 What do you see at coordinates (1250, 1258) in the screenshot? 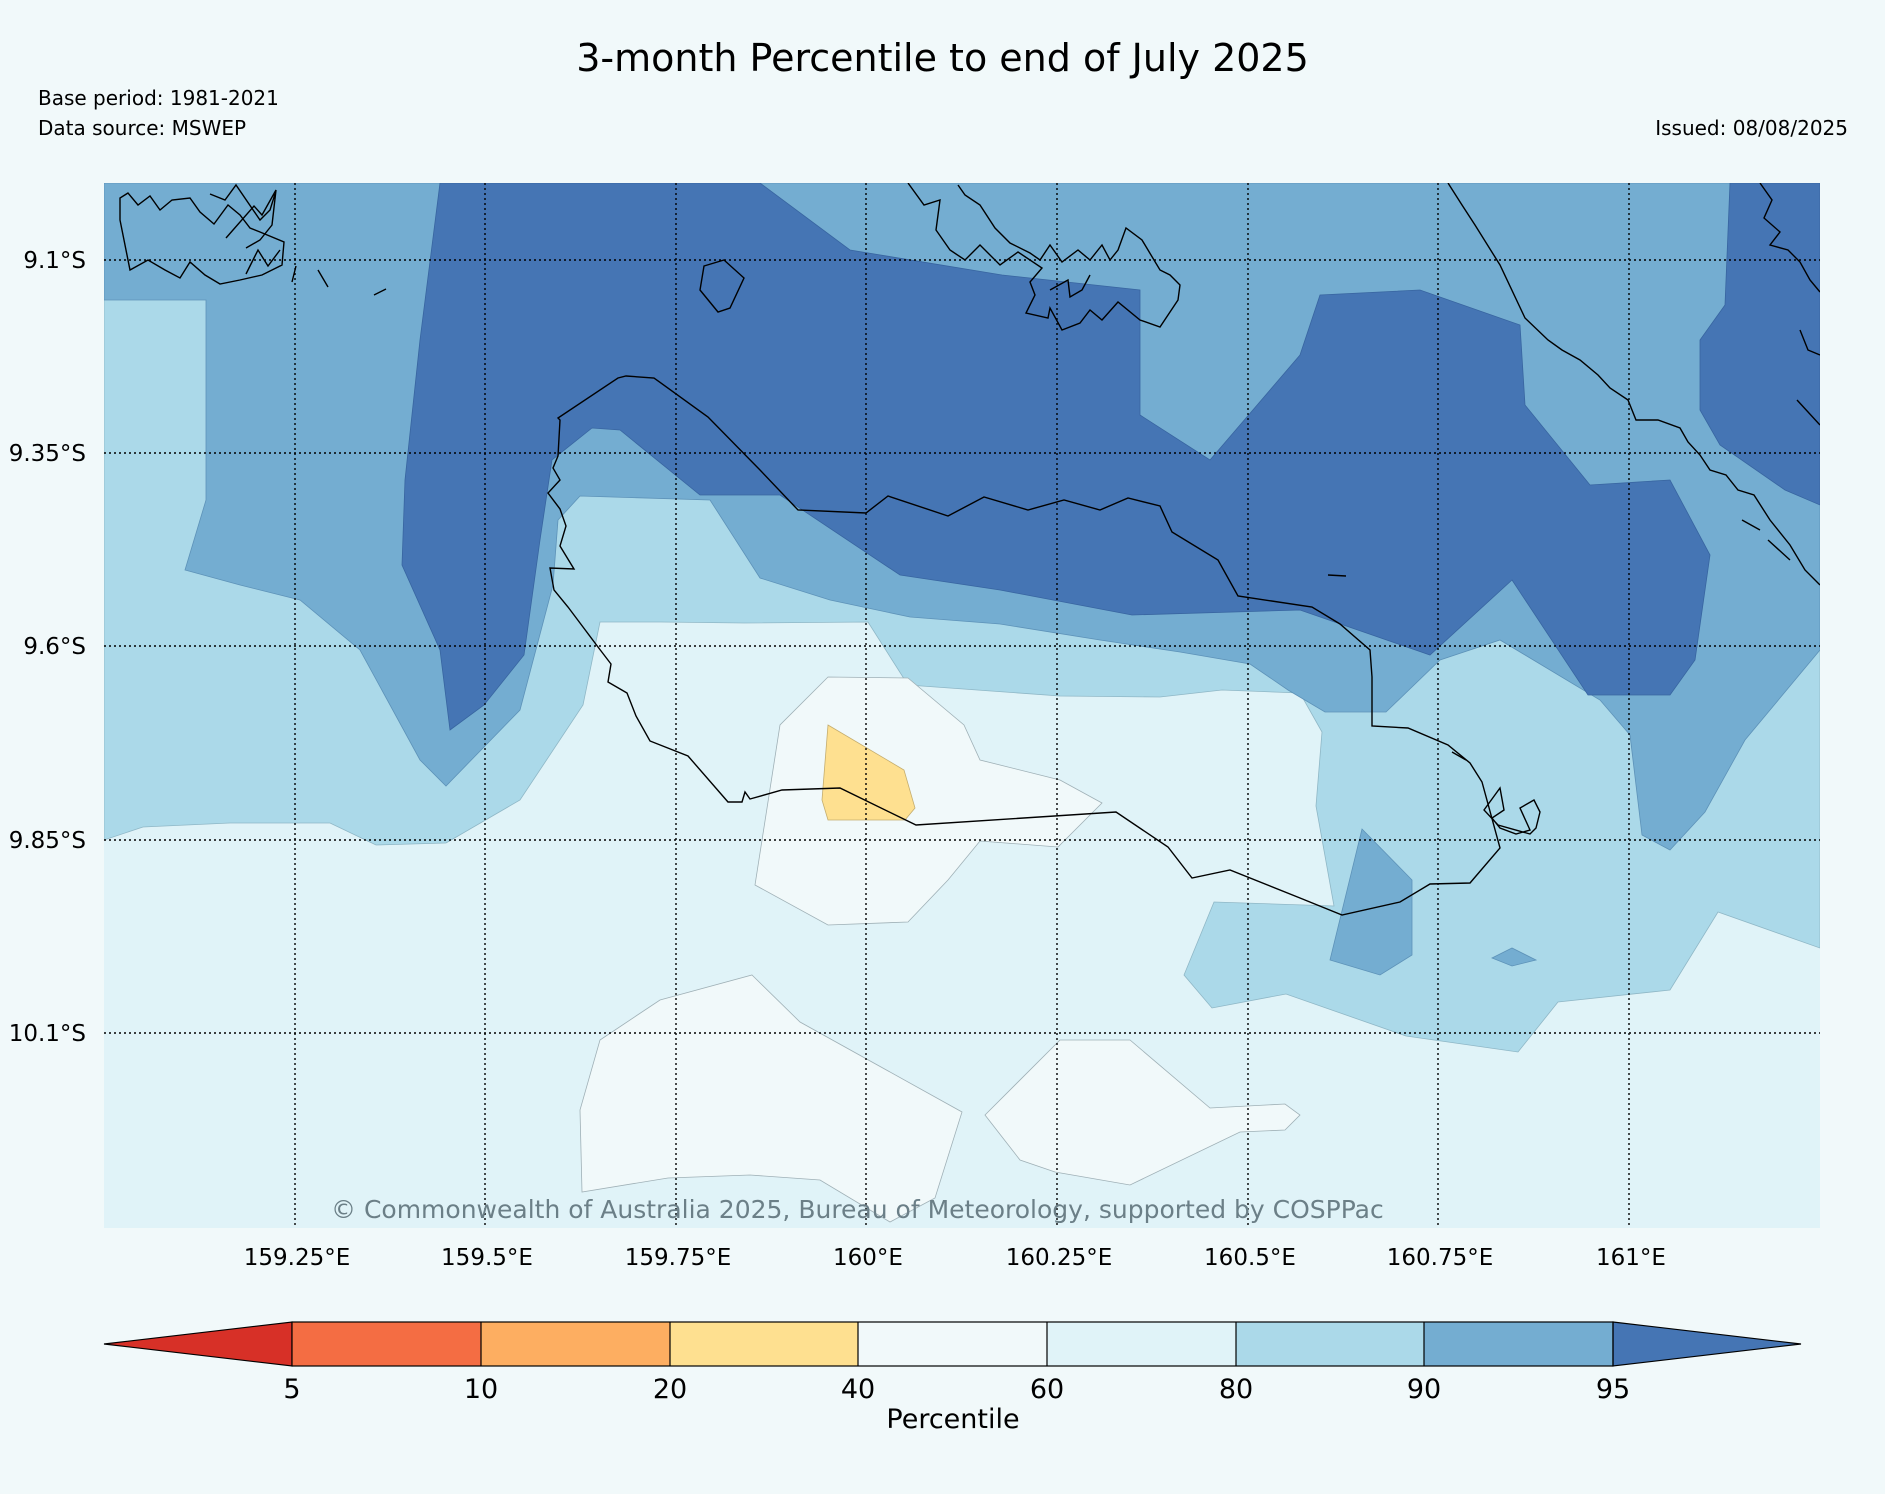
I see `lon-label: 160.5°E` at bounding box center [1250, 1258].